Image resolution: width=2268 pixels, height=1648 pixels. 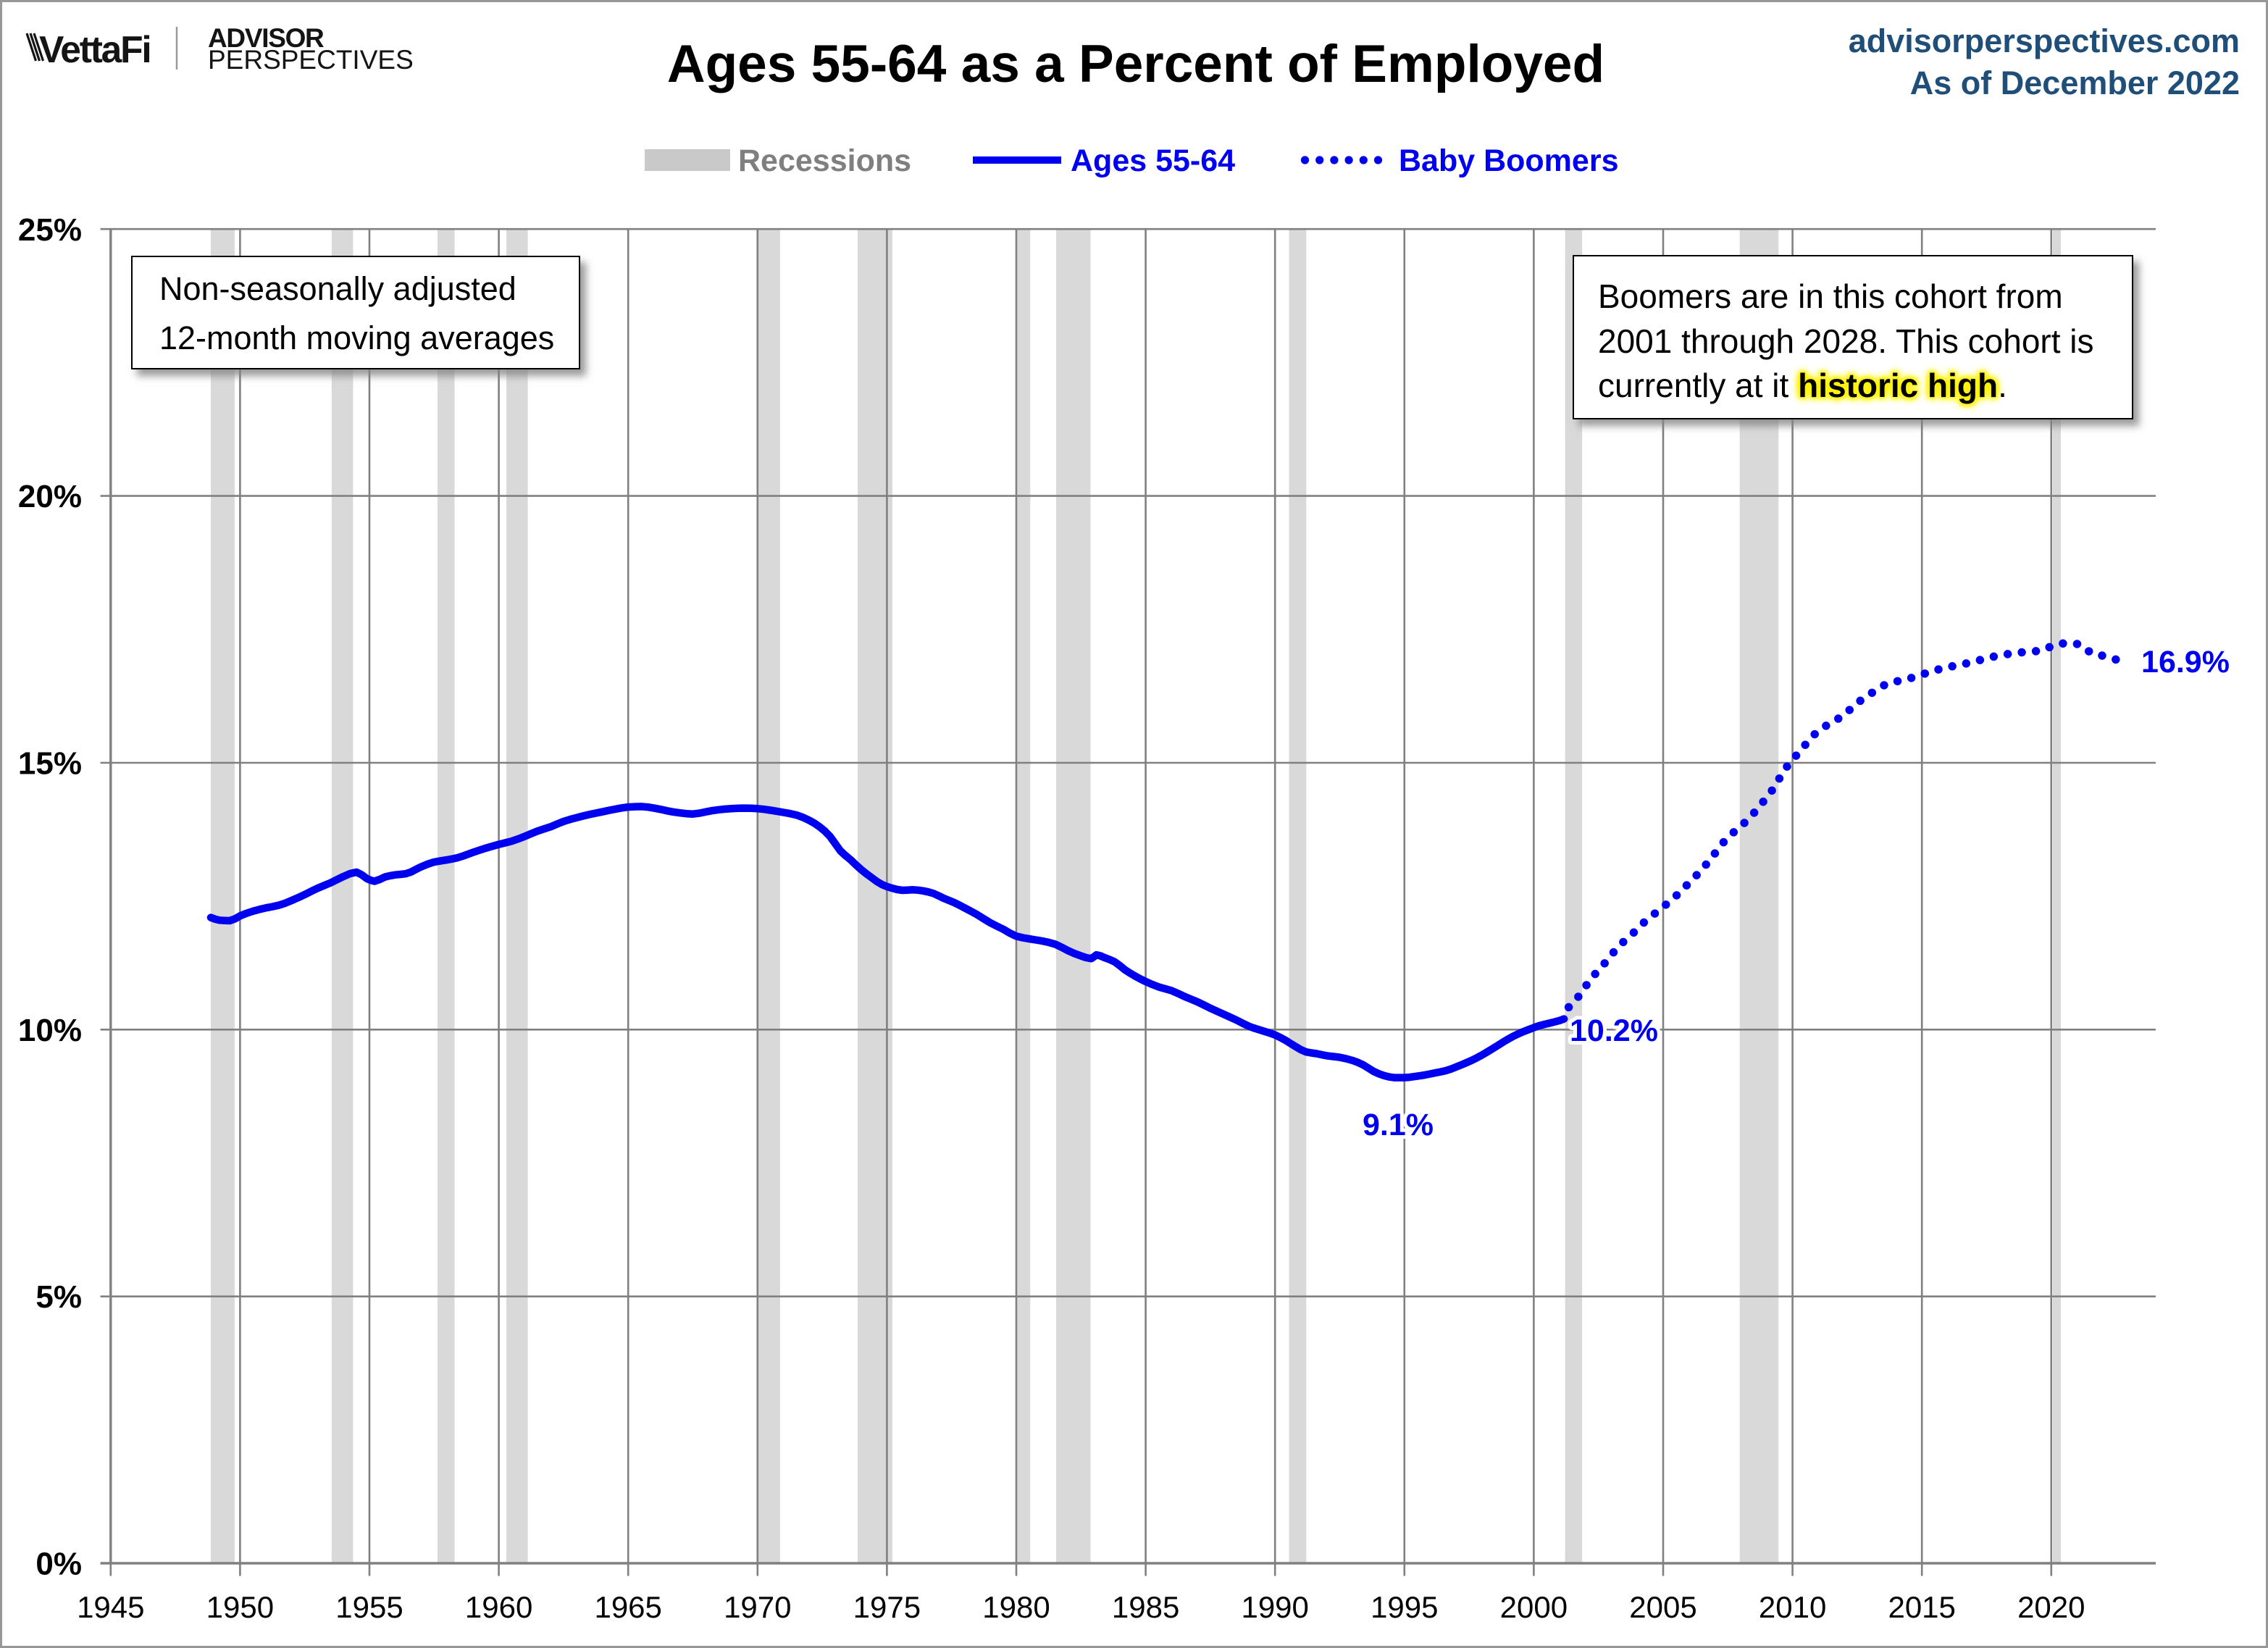 I want to click on svg-text: 2010, so click(x=1793, y=1607).